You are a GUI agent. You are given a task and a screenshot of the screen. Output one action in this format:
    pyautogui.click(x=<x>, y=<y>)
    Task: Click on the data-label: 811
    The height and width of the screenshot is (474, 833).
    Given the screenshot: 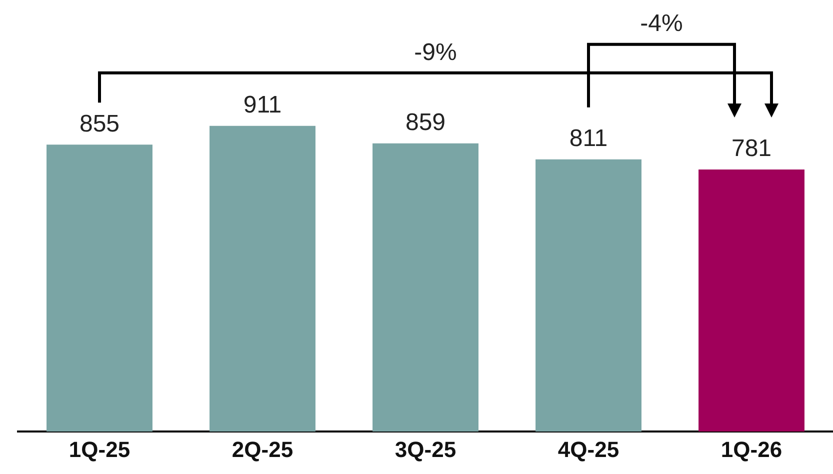 What is the action you would take?
    pyautogui.click(x=588, y=138)
    